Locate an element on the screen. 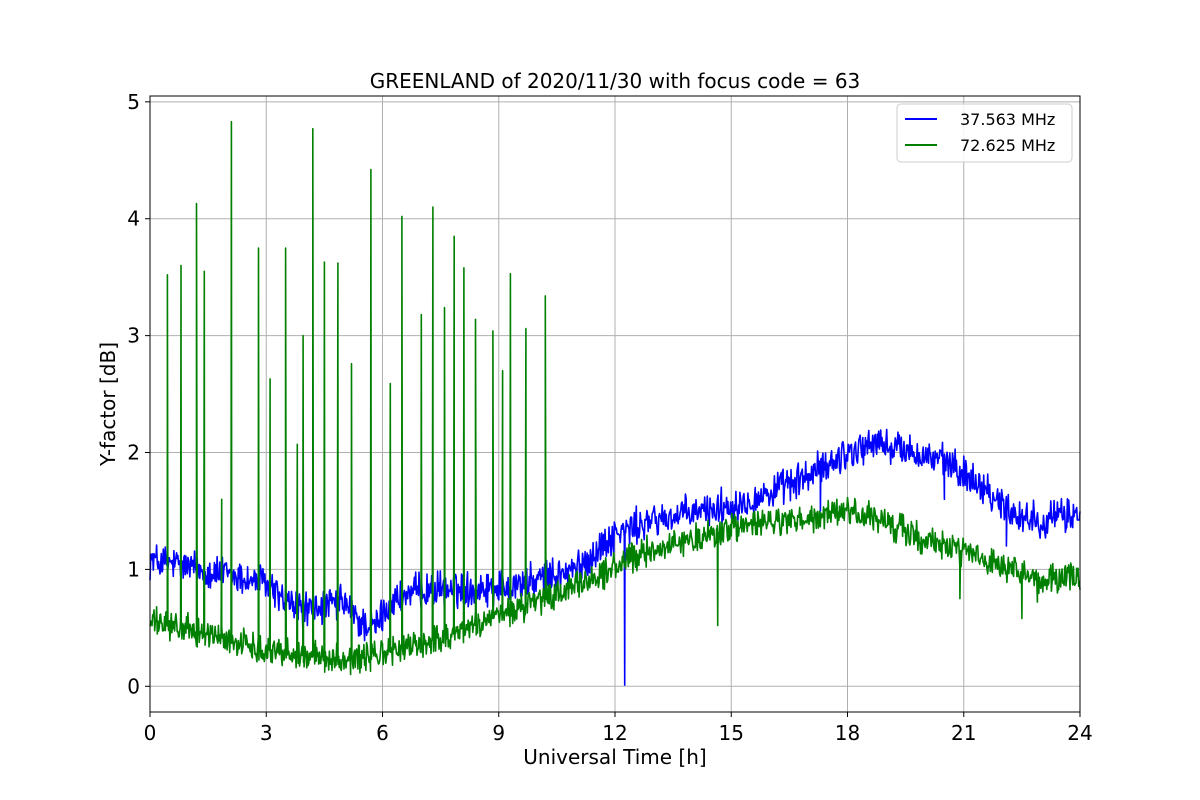 Image resolution: width=1200 pixels, height=800 pixels. y-tick-label: 5 is located at coordinates (133, 102).